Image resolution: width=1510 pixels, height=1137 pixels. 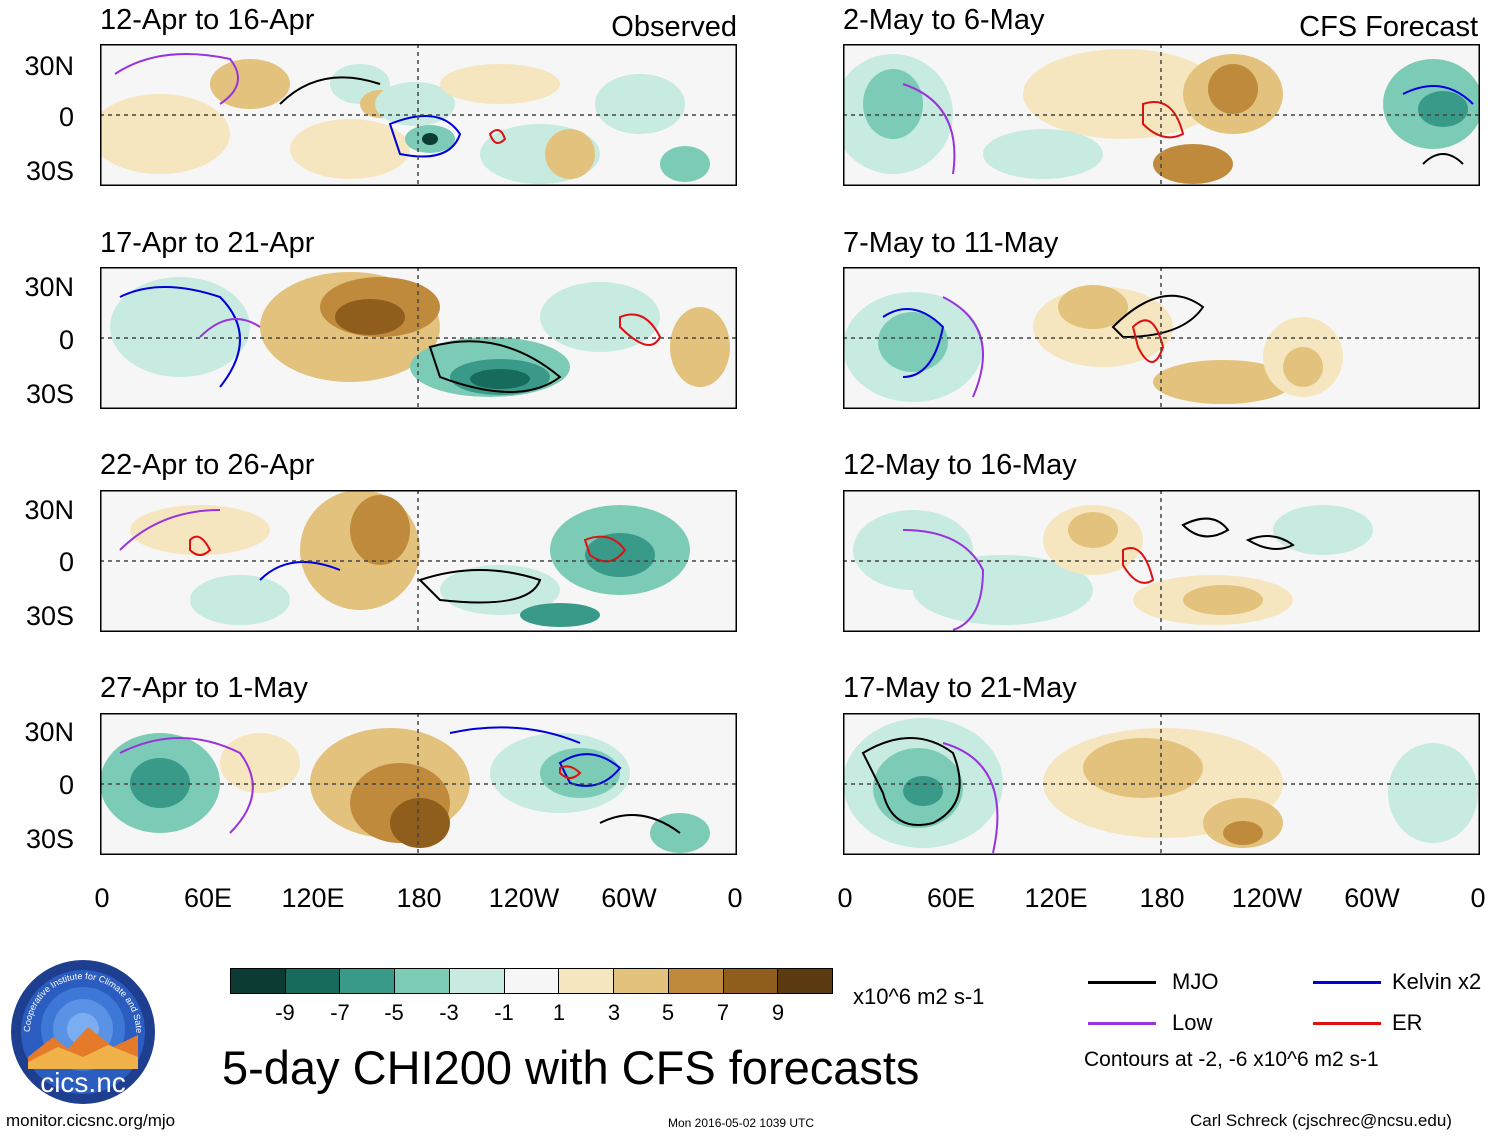 I want to click on colorbar-tick: 1, so click(x=559, y=1012).